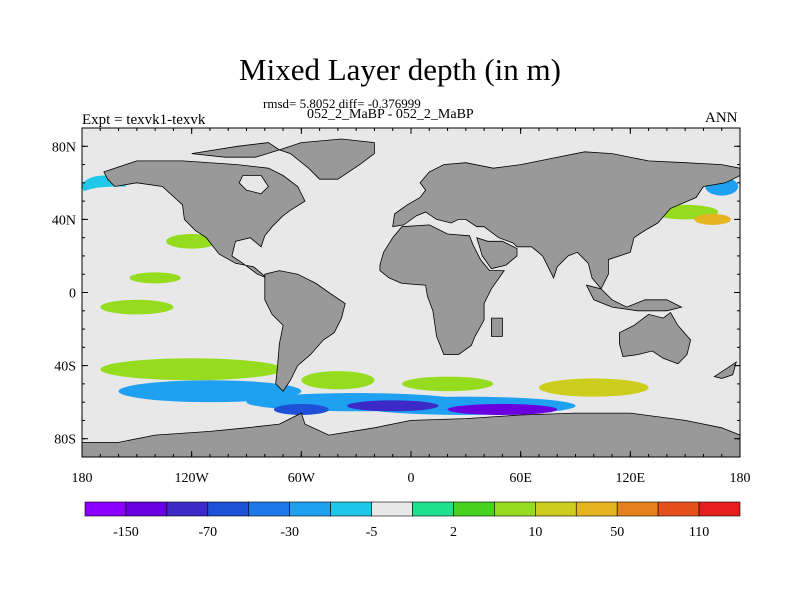  Describe the element at coordinates (411, 478) in the screenshot. I see `x-tick-label: 0` at that location.